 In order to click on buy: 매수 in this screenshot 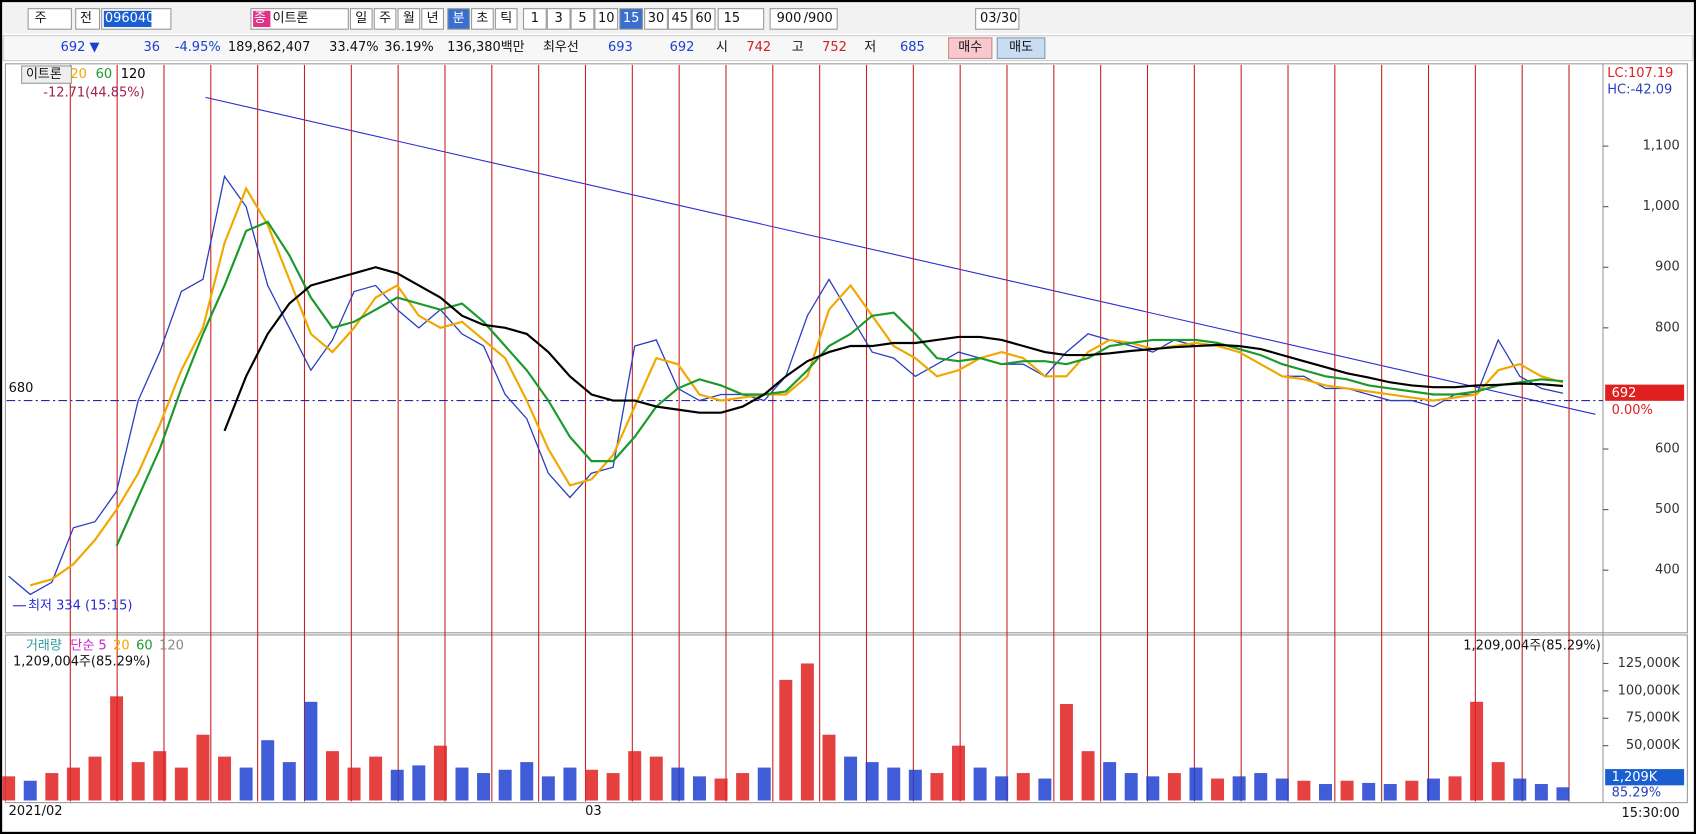, I will do `click(970, 47)`.